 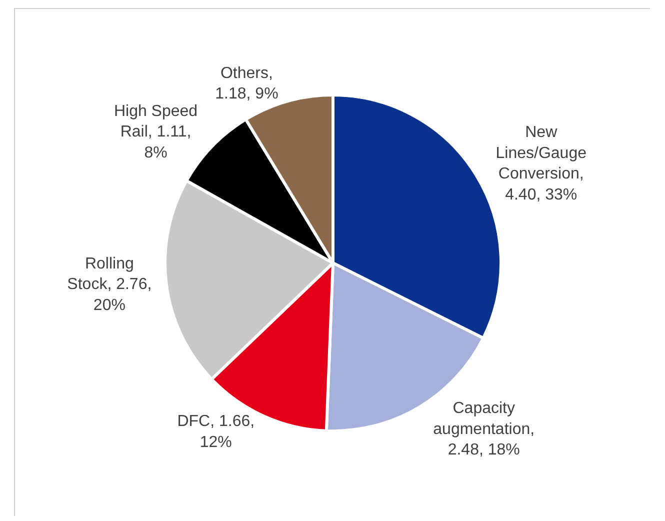 I want to click on slice-label: Capacity augmentation, 2.48, 18%, so click(x=484, y=429).